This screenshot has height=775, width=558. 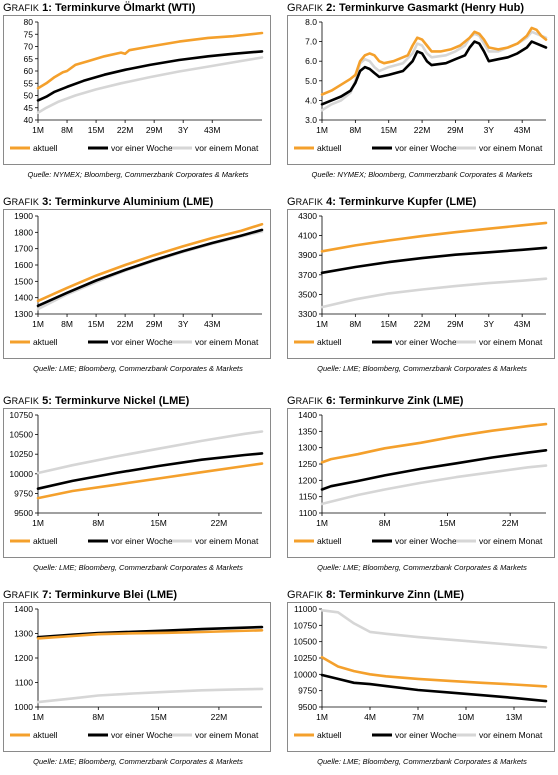 I want to click on y-tick-label: 4300, so click(x=307, y=216).